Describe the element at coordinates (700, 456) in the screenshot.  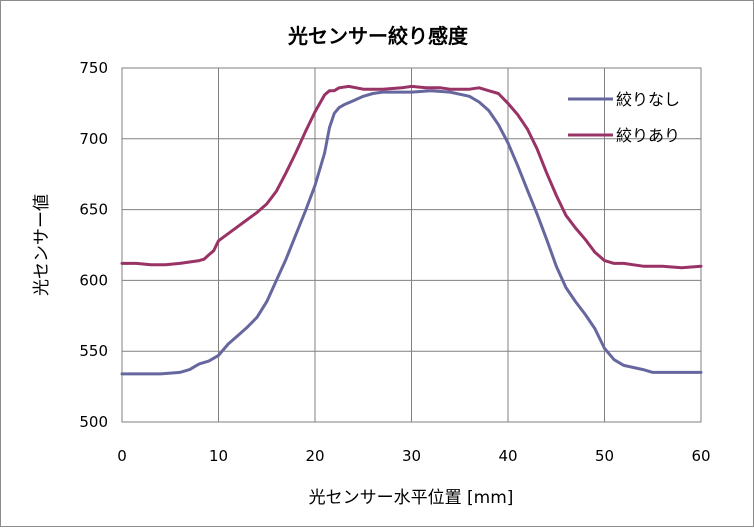
I see `x-tick-label: 60` at that location.